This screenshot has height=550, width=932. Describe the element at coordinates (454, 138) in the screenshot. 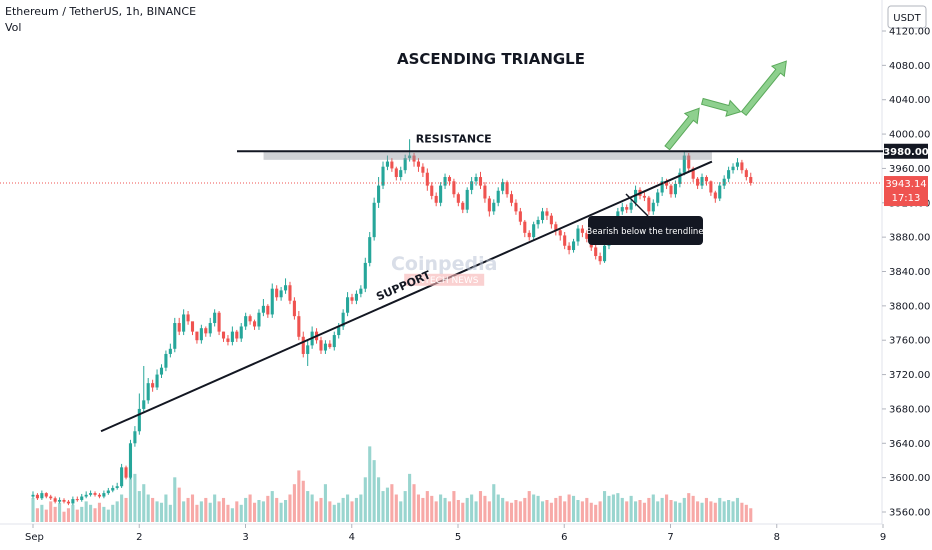

I see `resistance-label: RESISTANCE` at that location.